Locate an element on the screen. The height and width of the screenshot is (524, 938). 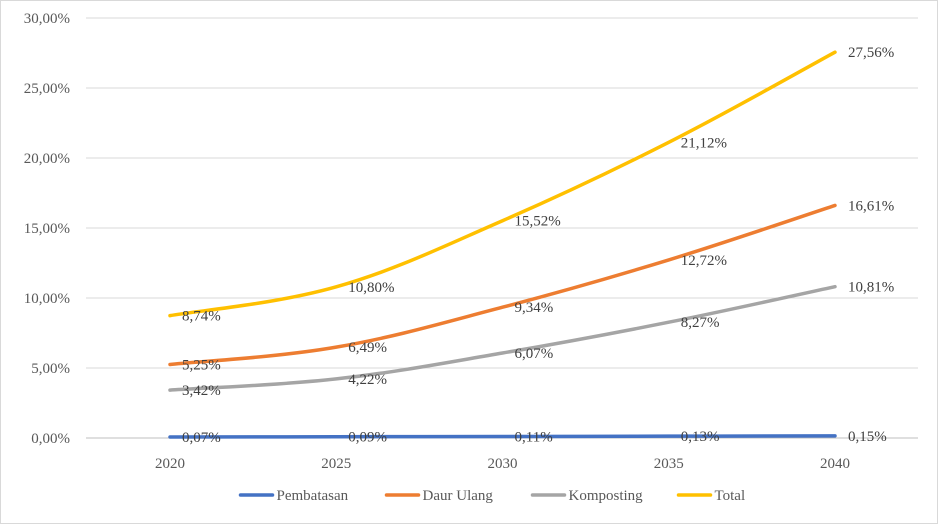
x-tick-label: 2030 is located at coordinates (503, 464).